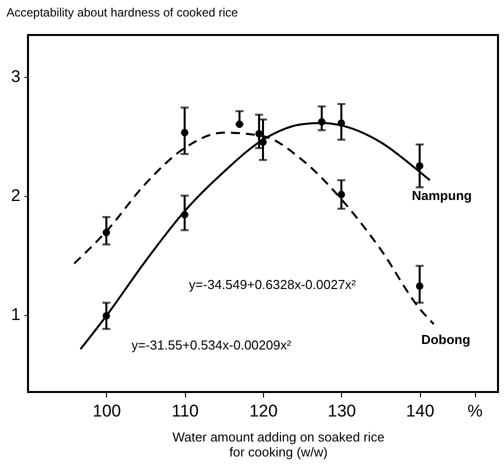 This screenshot has width=504, height=473. I want to click on x-tick-label: 130, so click(342, 411).